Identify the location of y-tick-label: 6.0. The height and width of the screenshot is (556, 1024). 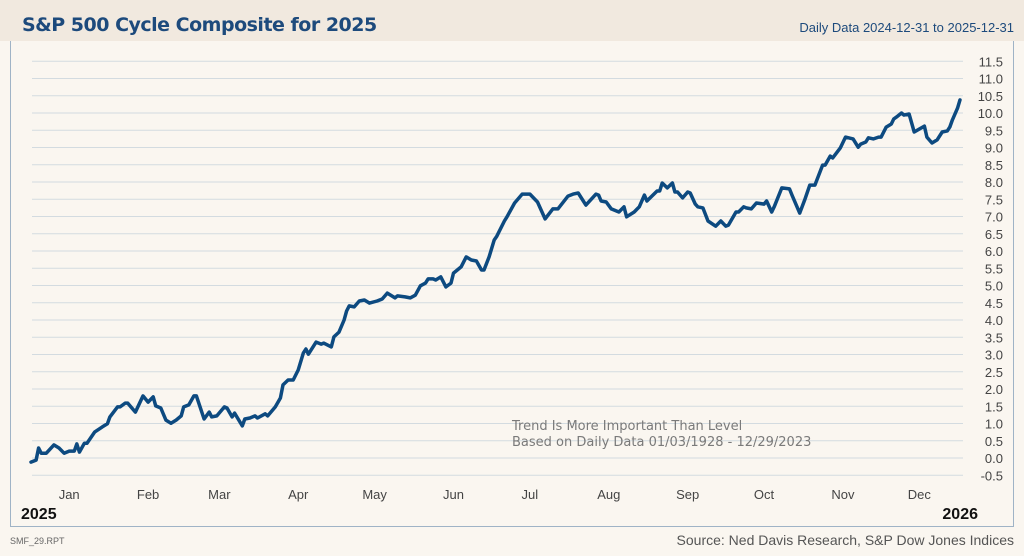
(994, 251).